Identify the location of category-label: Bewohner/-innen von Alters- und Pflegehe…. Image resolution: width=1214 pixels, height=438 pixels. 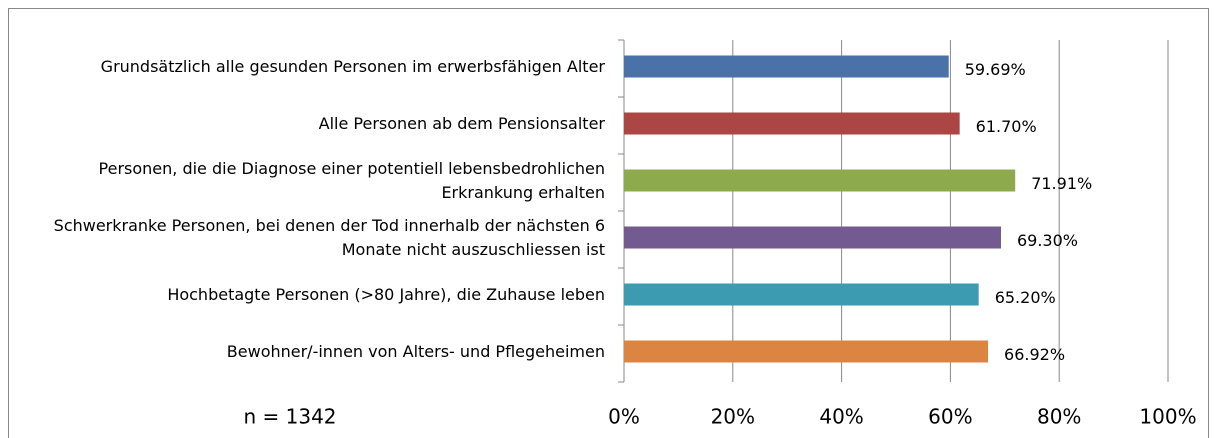
(415, 351).